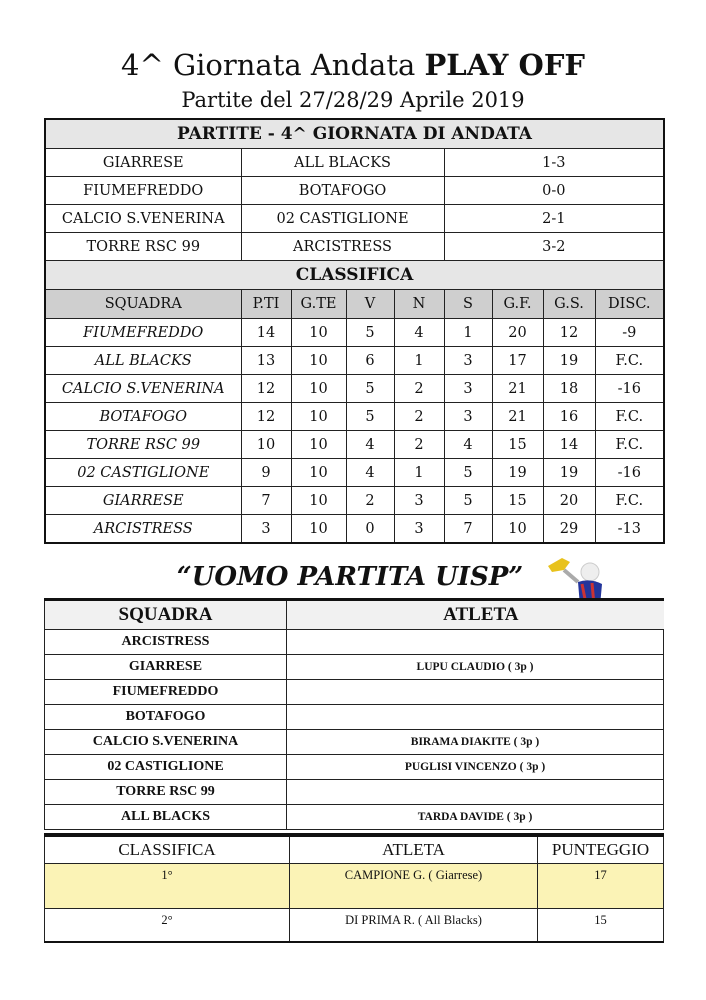  Describe the element at coordinates (266, 500) in the screenshot. I see `stat-cell: 7` at that location.